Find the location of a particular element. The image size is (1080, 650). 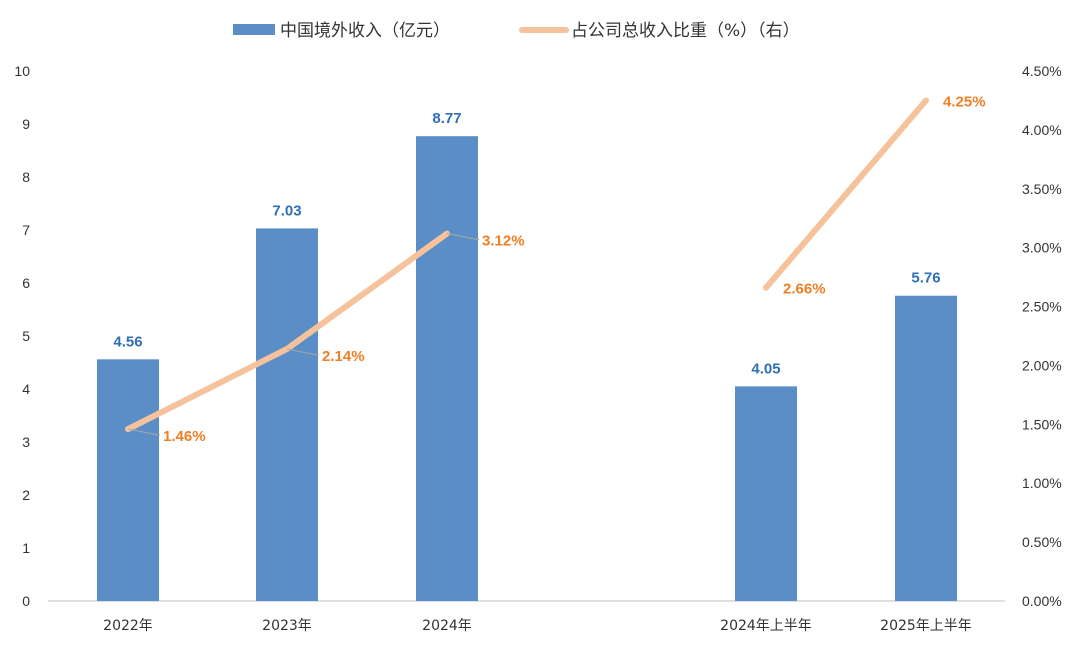

bar-value-label: 4.05 is located at coordinates (765, 368).